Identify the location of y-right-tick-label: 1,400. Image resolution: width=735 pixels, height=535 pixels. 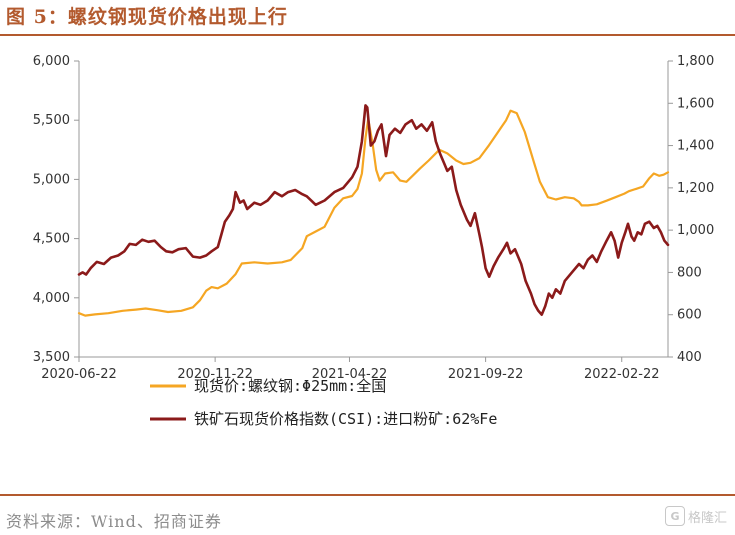
(695, 146).